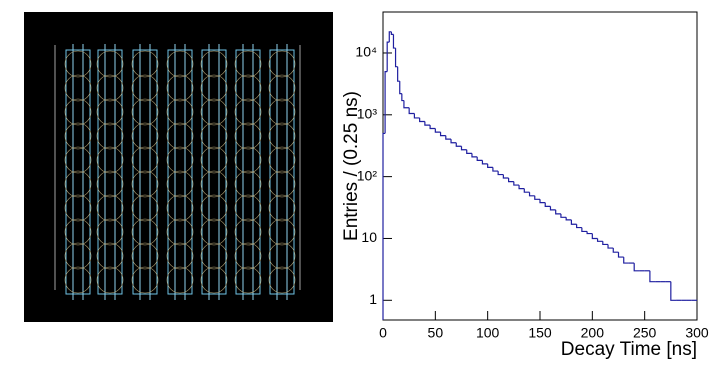  Describe the element at coordinates (488, 333) in the screenshot. I see `x-tick-label: 100` at that location.